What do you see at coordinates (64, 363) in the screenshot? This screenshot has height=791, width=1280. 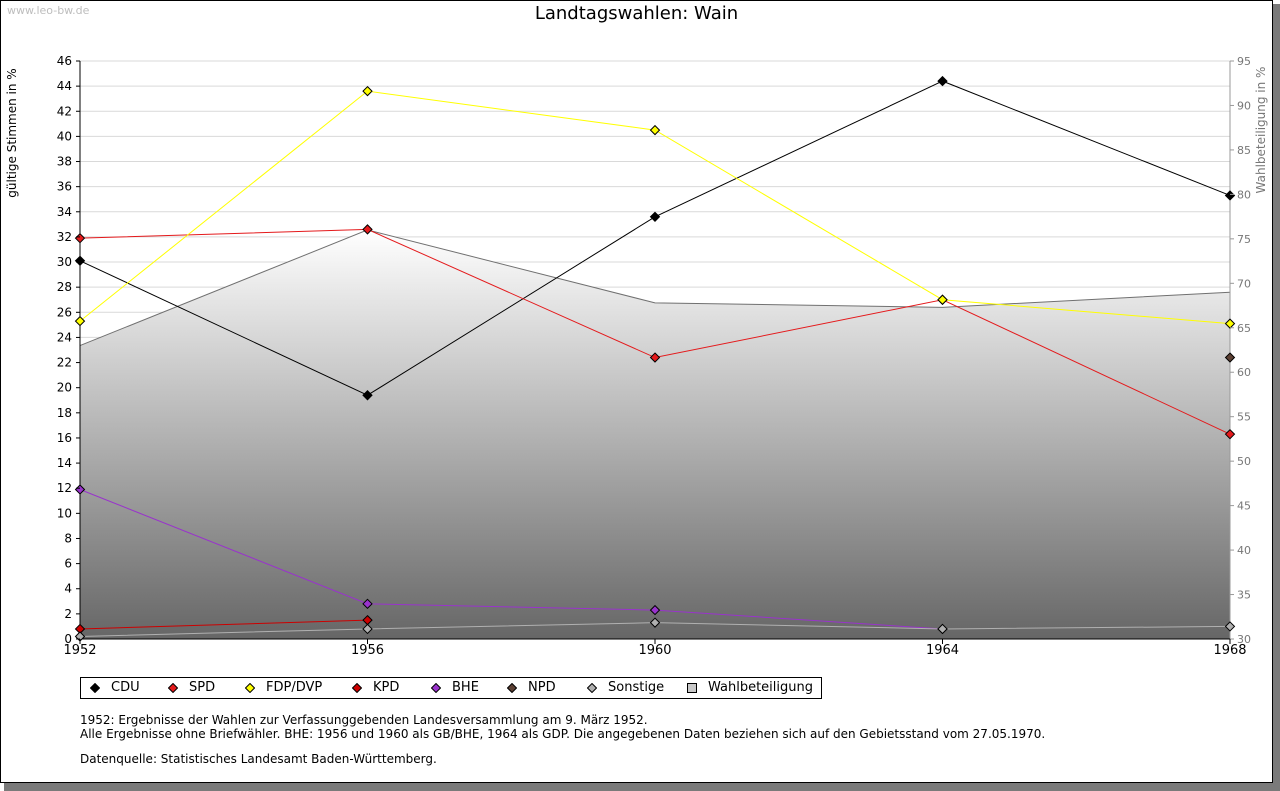 I see `y-tick-label: 22` at bounding box center [64, 363].